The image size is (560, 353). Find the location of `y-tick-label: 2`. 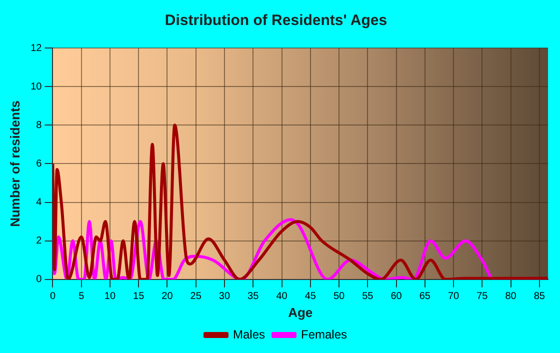

y-tick-label: 2 is located at coordinates (39, 241).